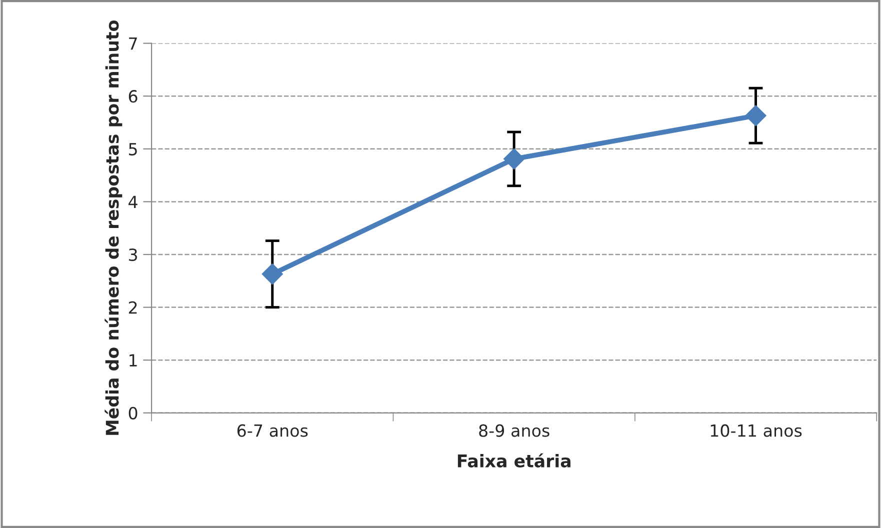 The image size is (881, 528). Describe the element at coordinates (132, 307) in the screenshot. I see `y-tick-label: 2` at that location.